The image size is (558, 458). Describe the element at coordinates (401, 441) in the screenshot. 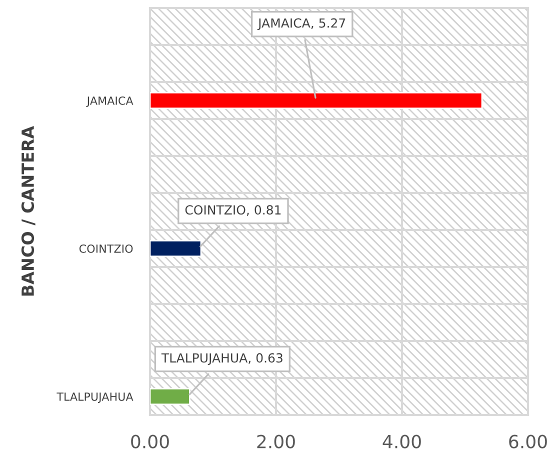

I see `x-tick-label: 4.00` at that location.